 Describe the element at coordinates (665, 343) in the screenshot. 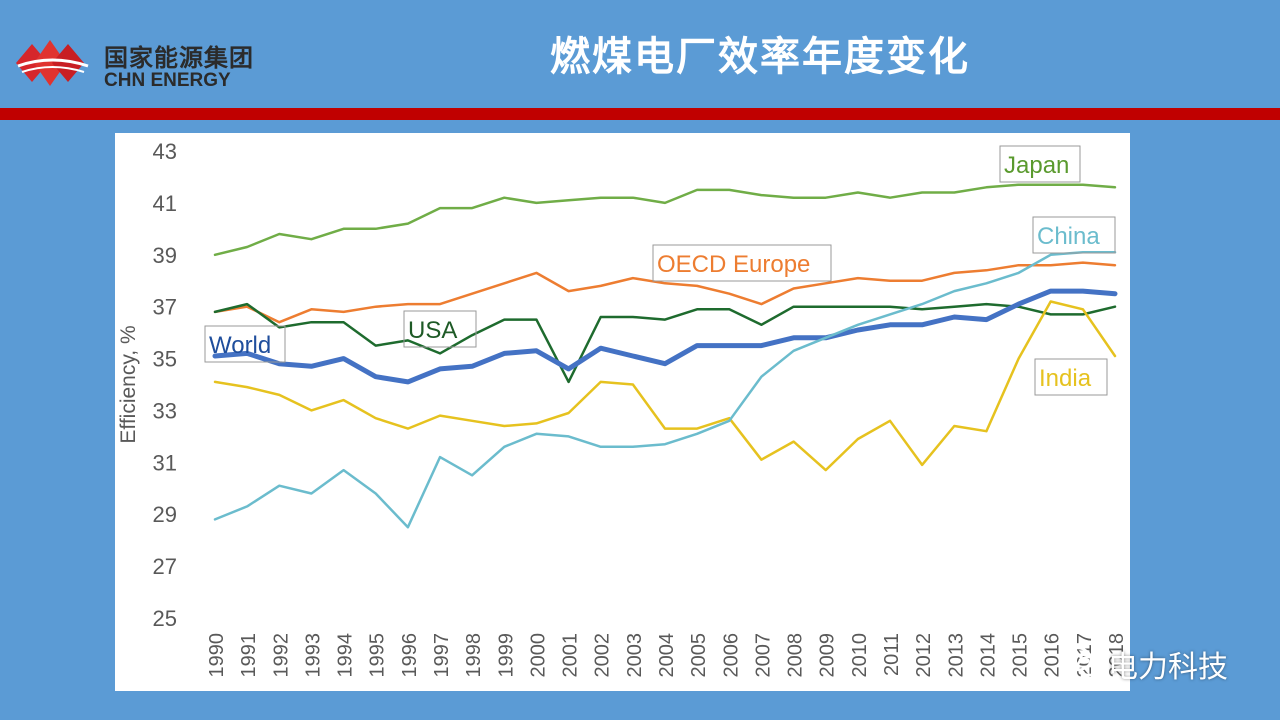

I see `series-line-usa` at that location.